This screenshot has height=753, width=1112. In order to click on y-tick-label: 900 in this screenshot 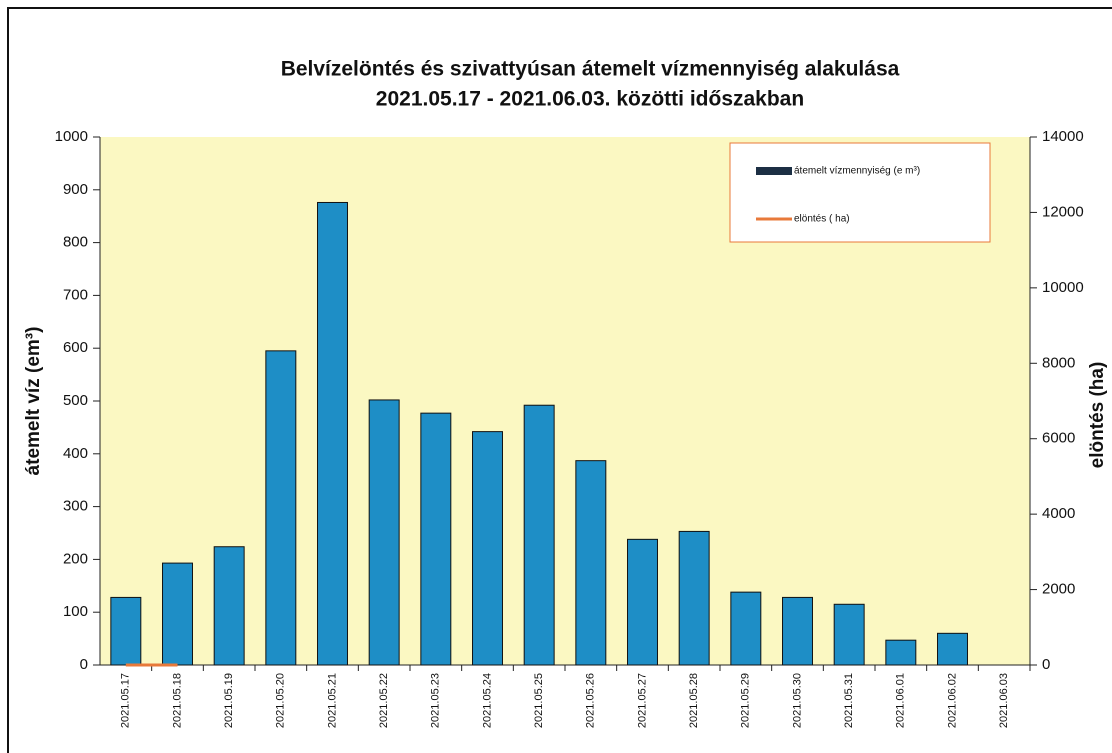, I will do `click(75, 189)`.